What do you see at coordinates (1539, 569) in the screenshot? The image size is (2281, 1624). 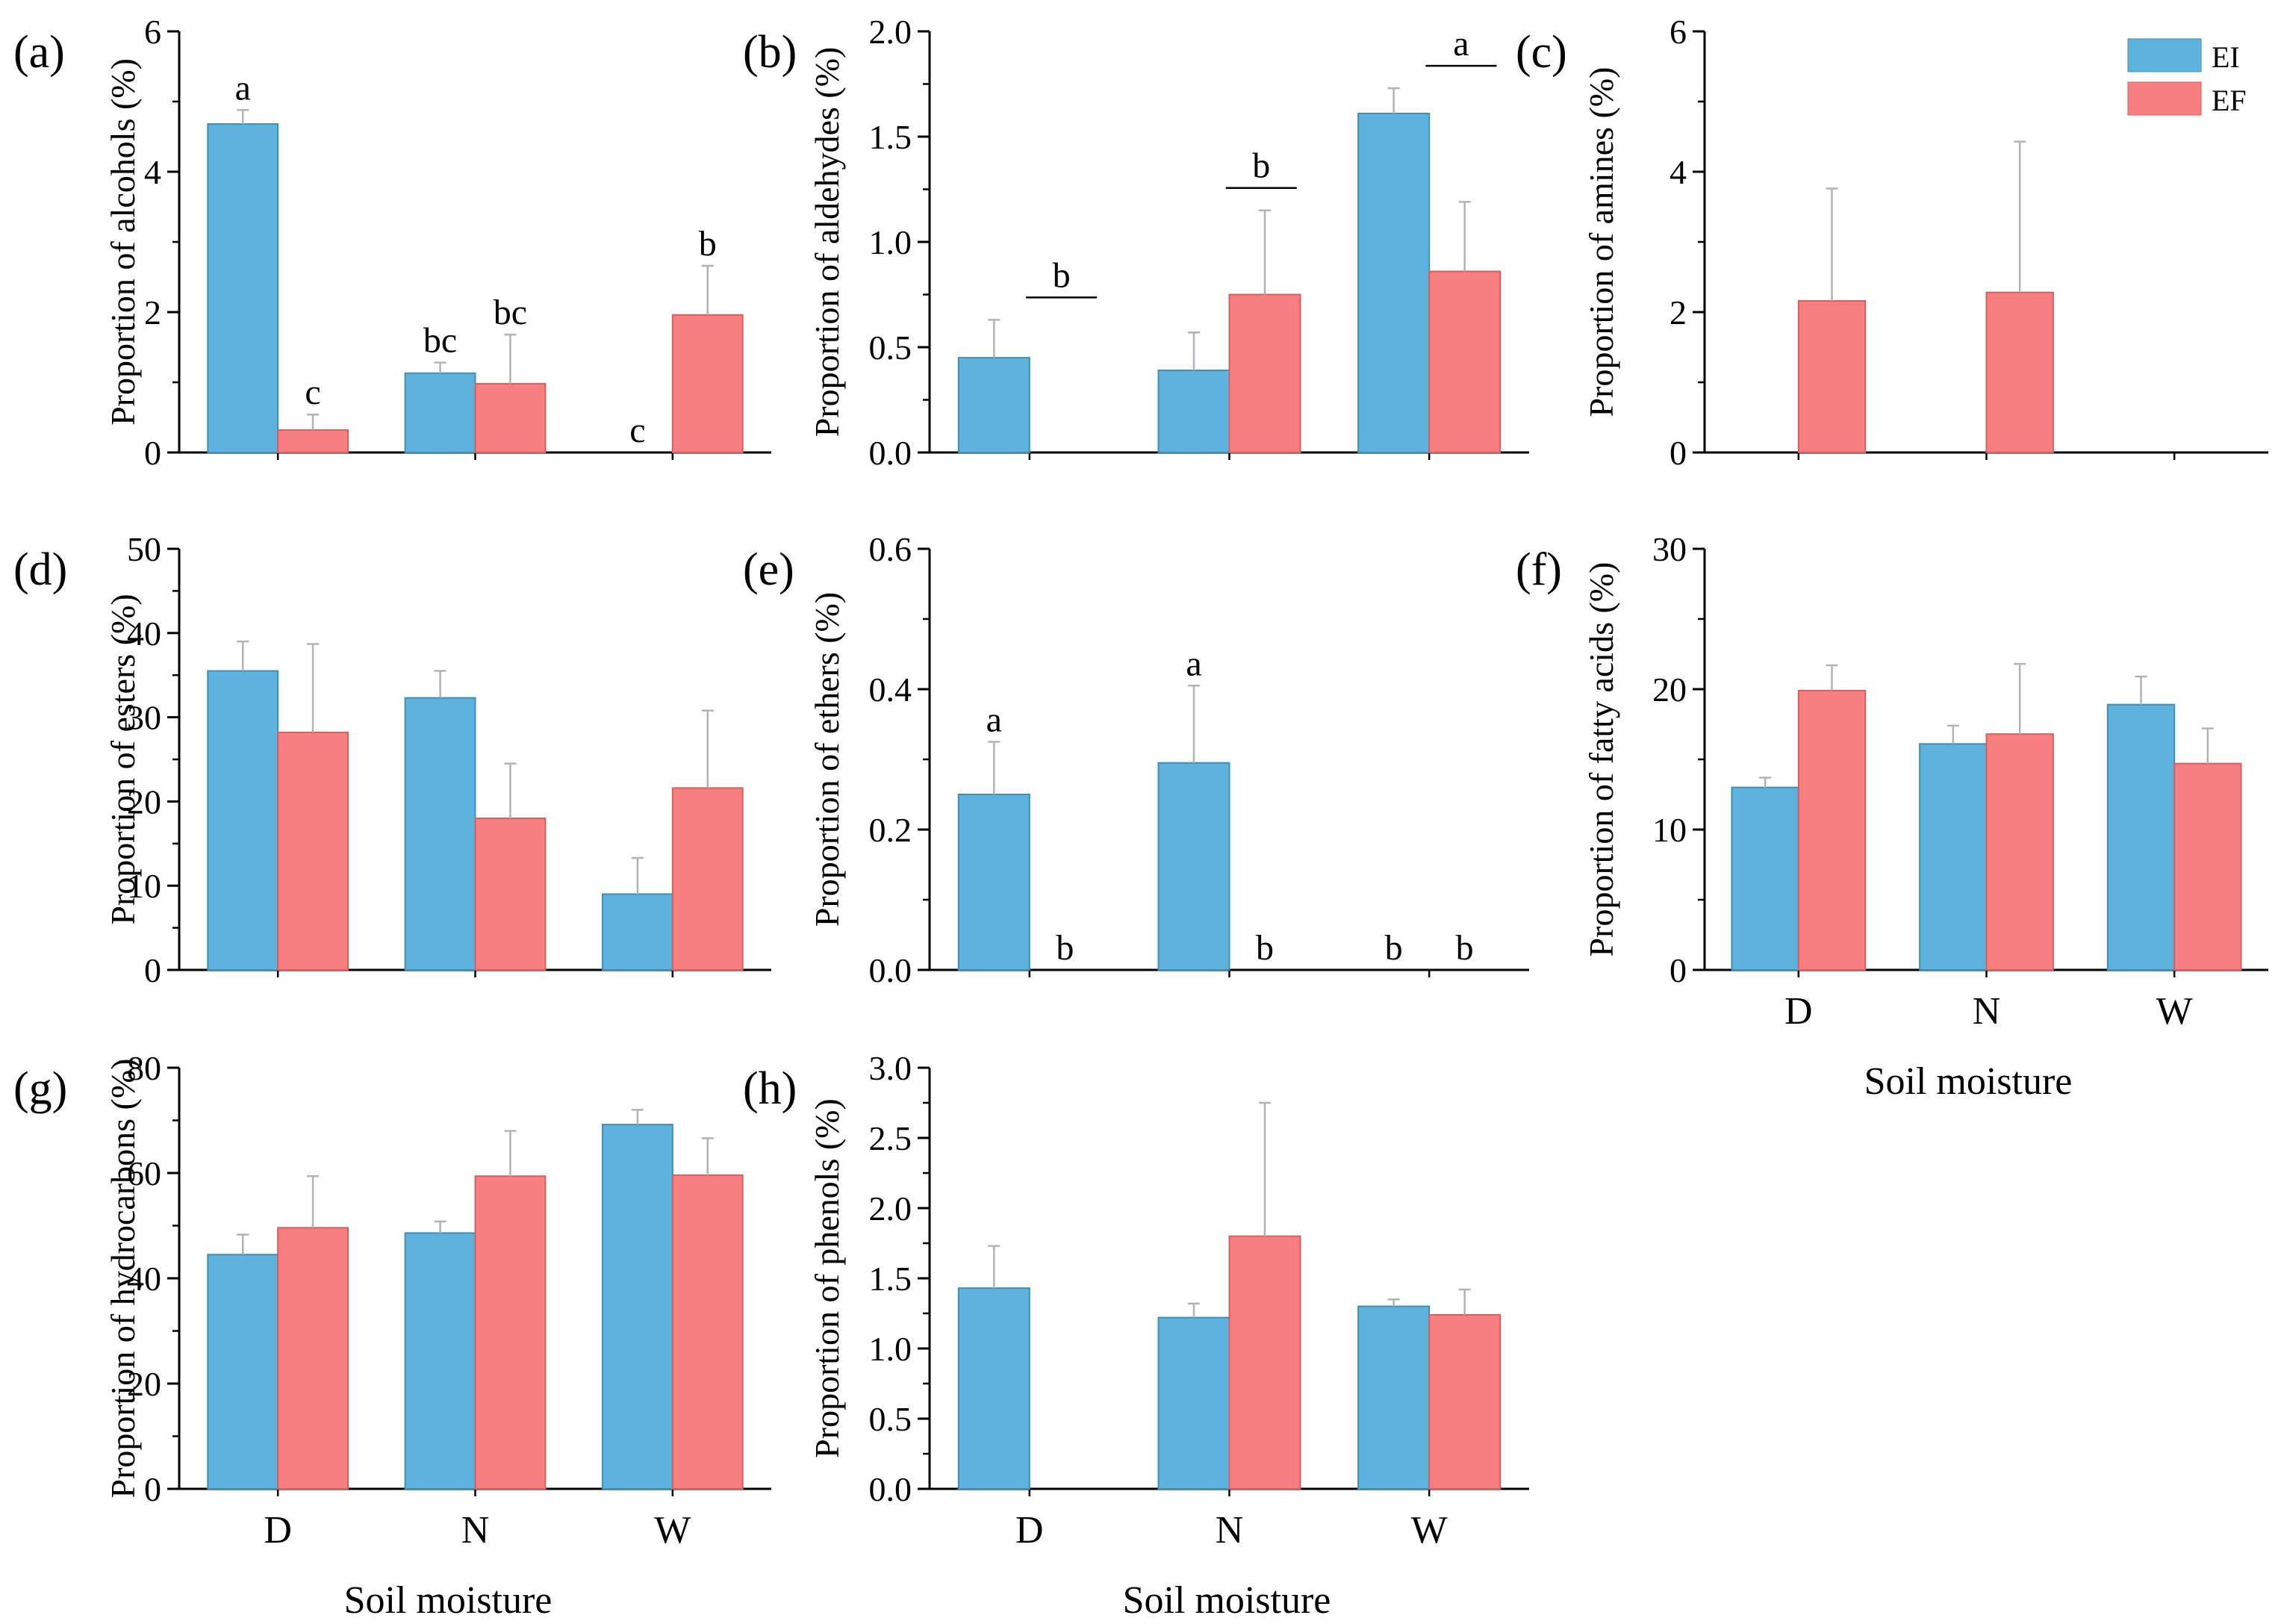 I see `panel-label: (f)` at bounding box center [1539, 569].